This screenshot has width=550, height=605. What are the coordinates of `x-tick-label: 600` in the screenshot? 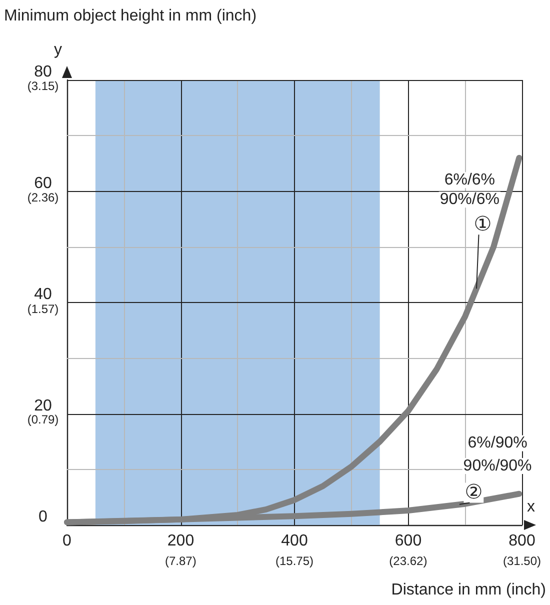 It's located at (408, 541).